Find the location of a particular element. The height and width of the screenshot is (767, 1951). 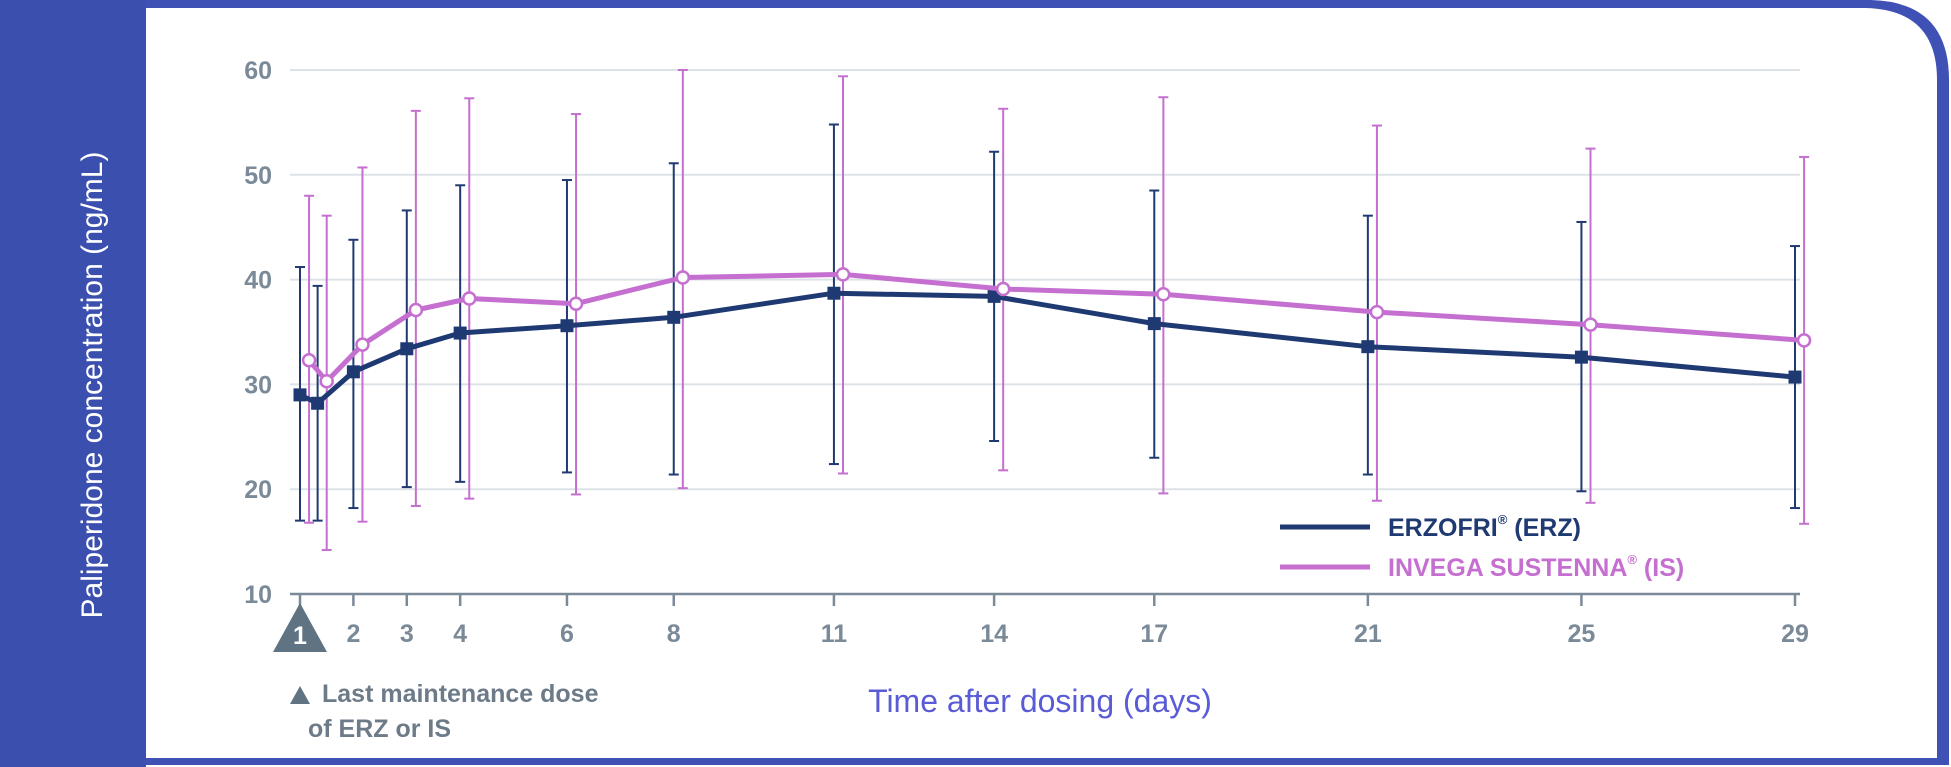

legend-label-is: INVEGA SUSTENNA® (IS) is located at coordinates (1536, 567).